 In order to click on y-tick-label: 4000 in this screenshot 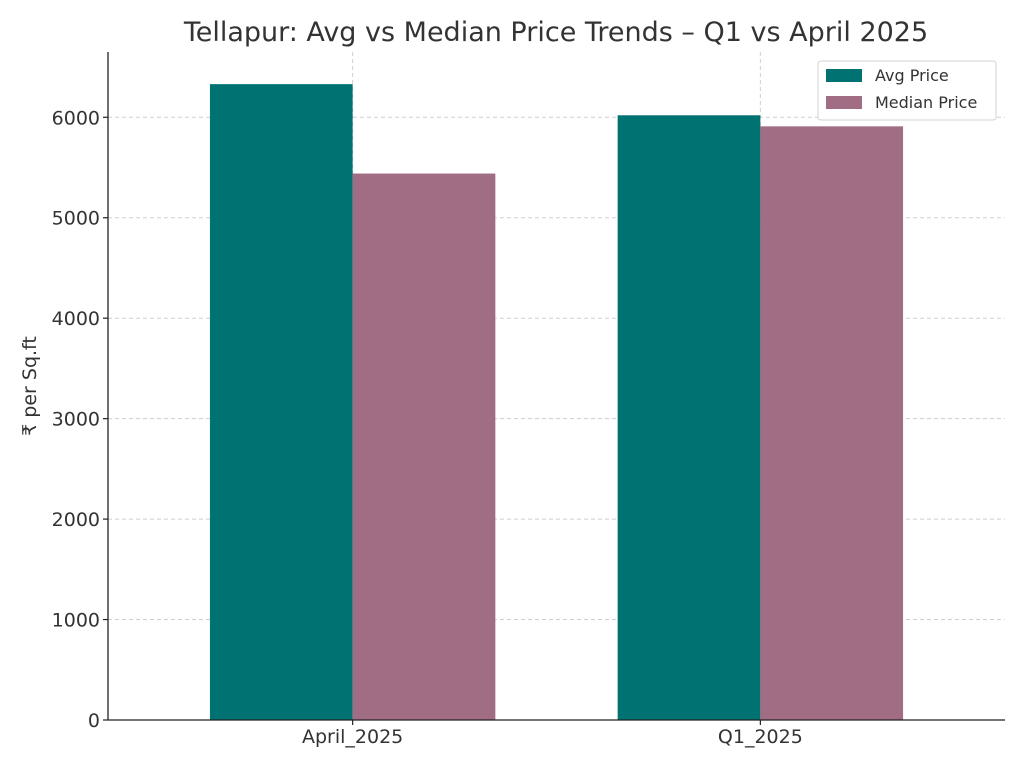, I will do `click(76, 319)`.